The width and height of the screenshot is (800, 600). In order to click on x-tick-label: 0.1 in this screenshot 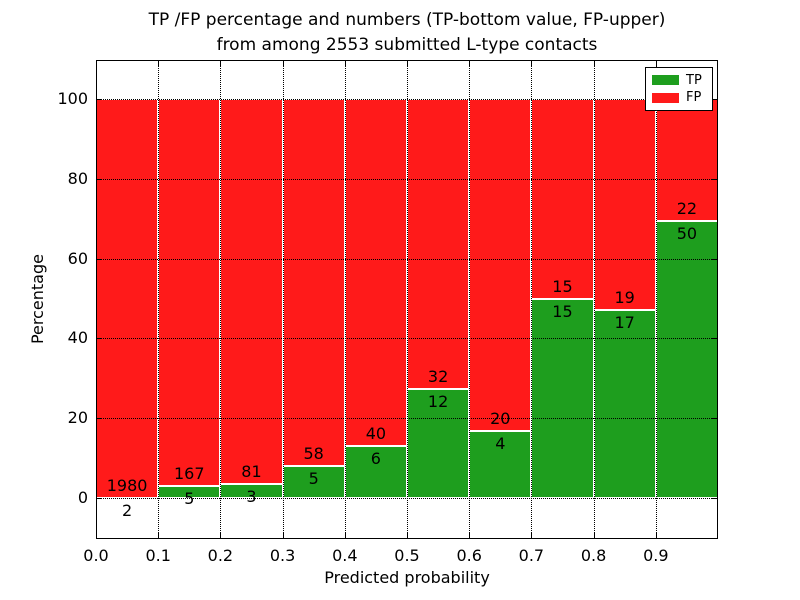, I will do `click(158, 555)`.